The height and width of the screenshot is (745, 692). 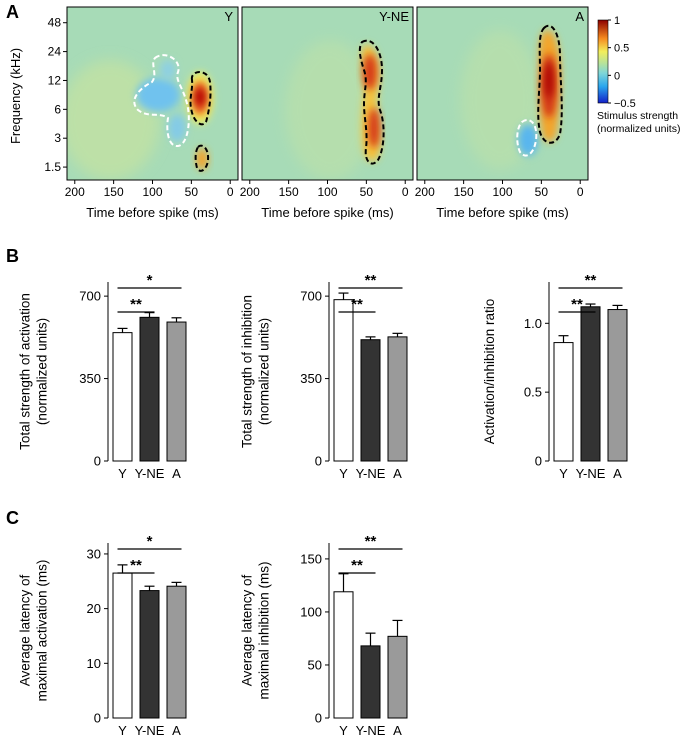 I want to click on heatmap-y-activation-peak, so click(x=200, y=97).